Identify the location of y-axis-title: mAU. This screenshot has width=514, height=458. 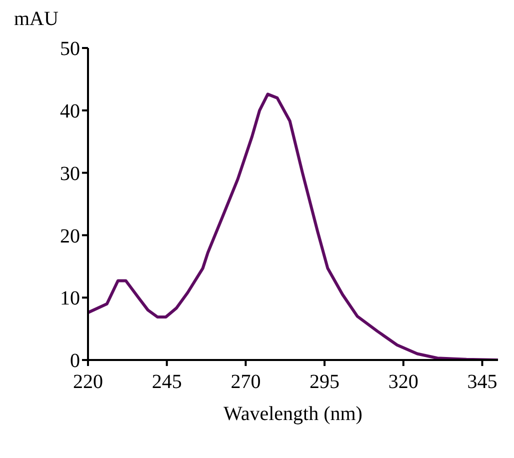
(36, 19).